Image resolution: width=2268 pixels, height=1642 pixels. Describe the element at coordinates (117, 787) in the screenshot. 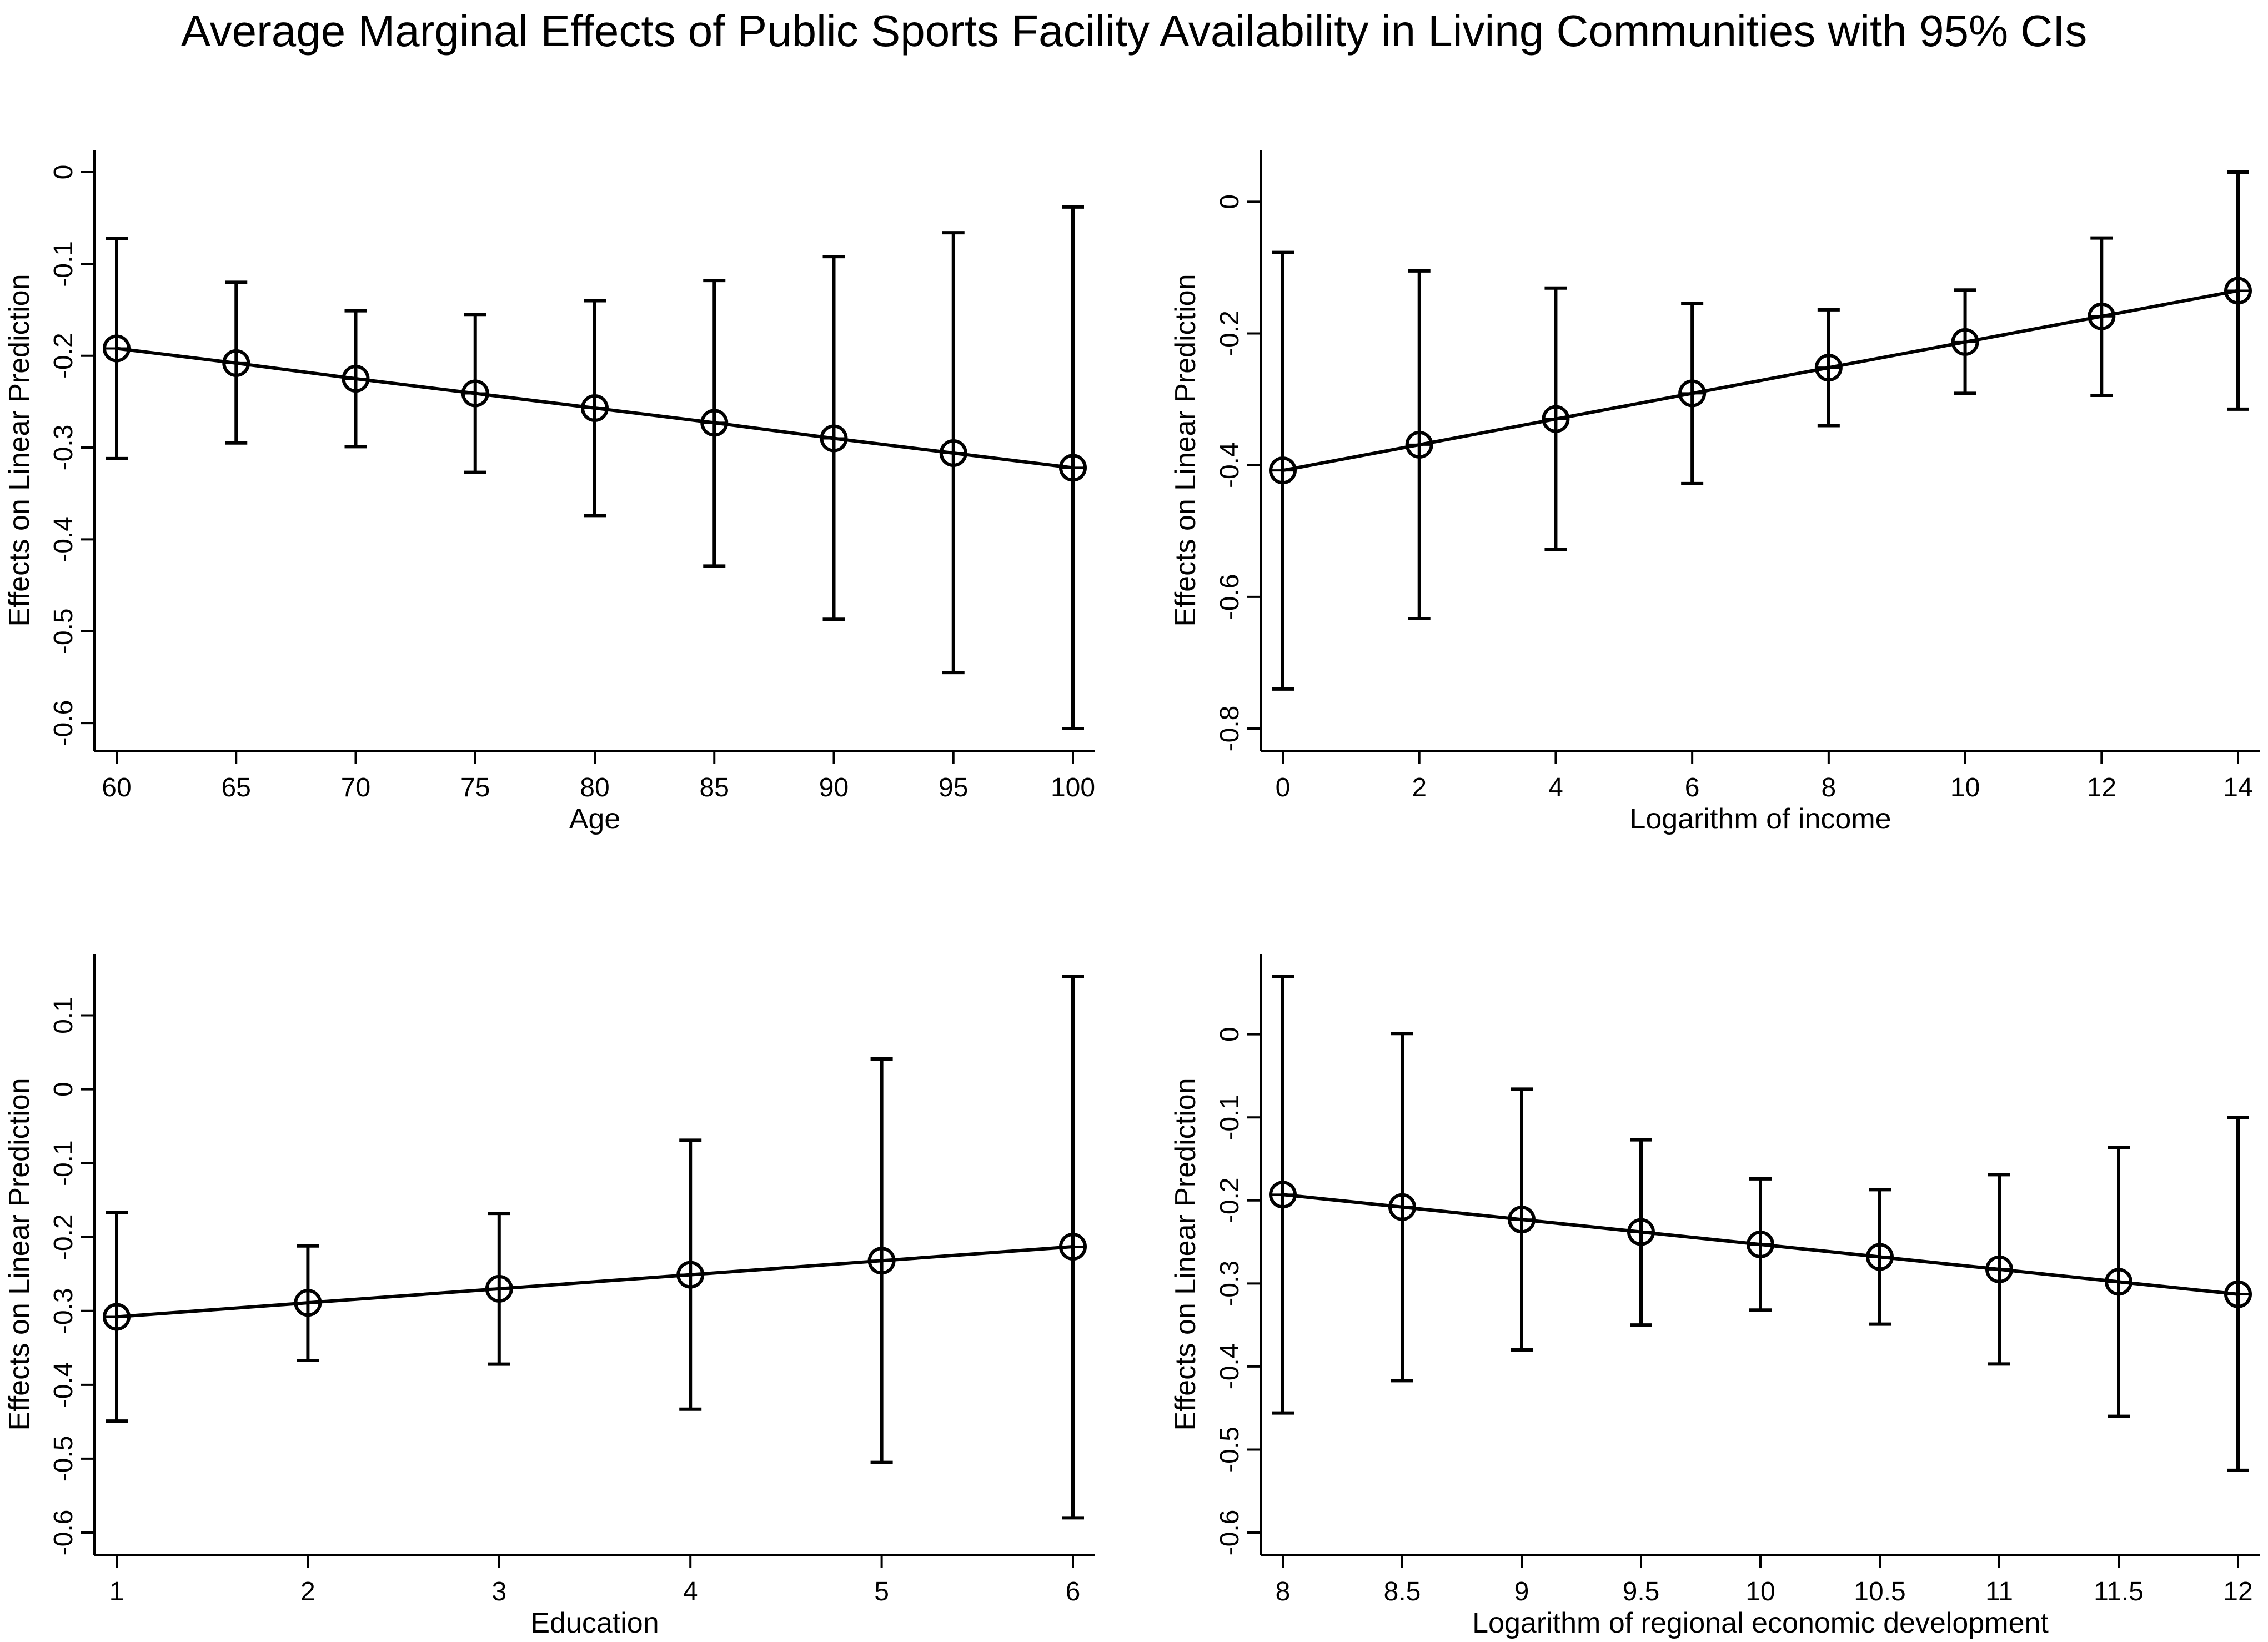

I see `x-tick-label: 60` at that location.